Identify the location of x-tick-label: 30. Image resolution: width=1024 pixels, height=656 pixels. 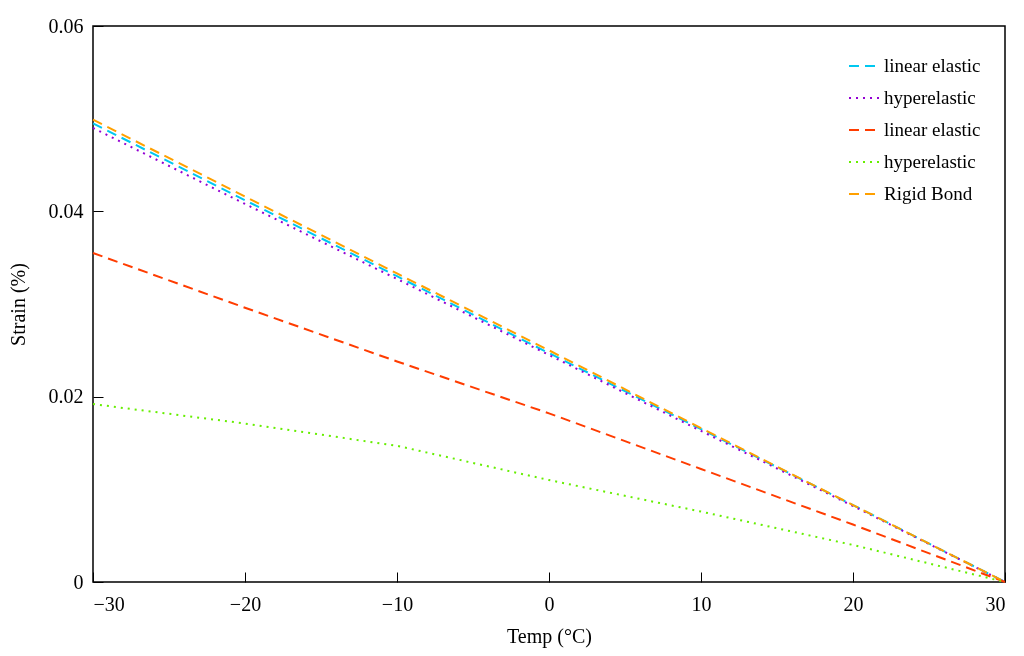
(995, 603).